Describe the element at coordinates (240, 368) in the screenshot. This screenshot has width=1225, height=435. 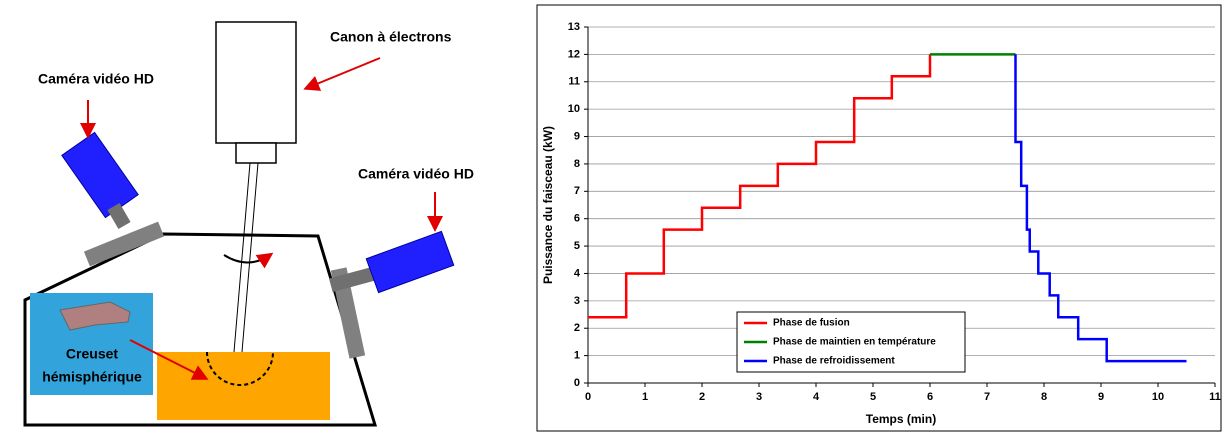
I see `crucible` at that location.